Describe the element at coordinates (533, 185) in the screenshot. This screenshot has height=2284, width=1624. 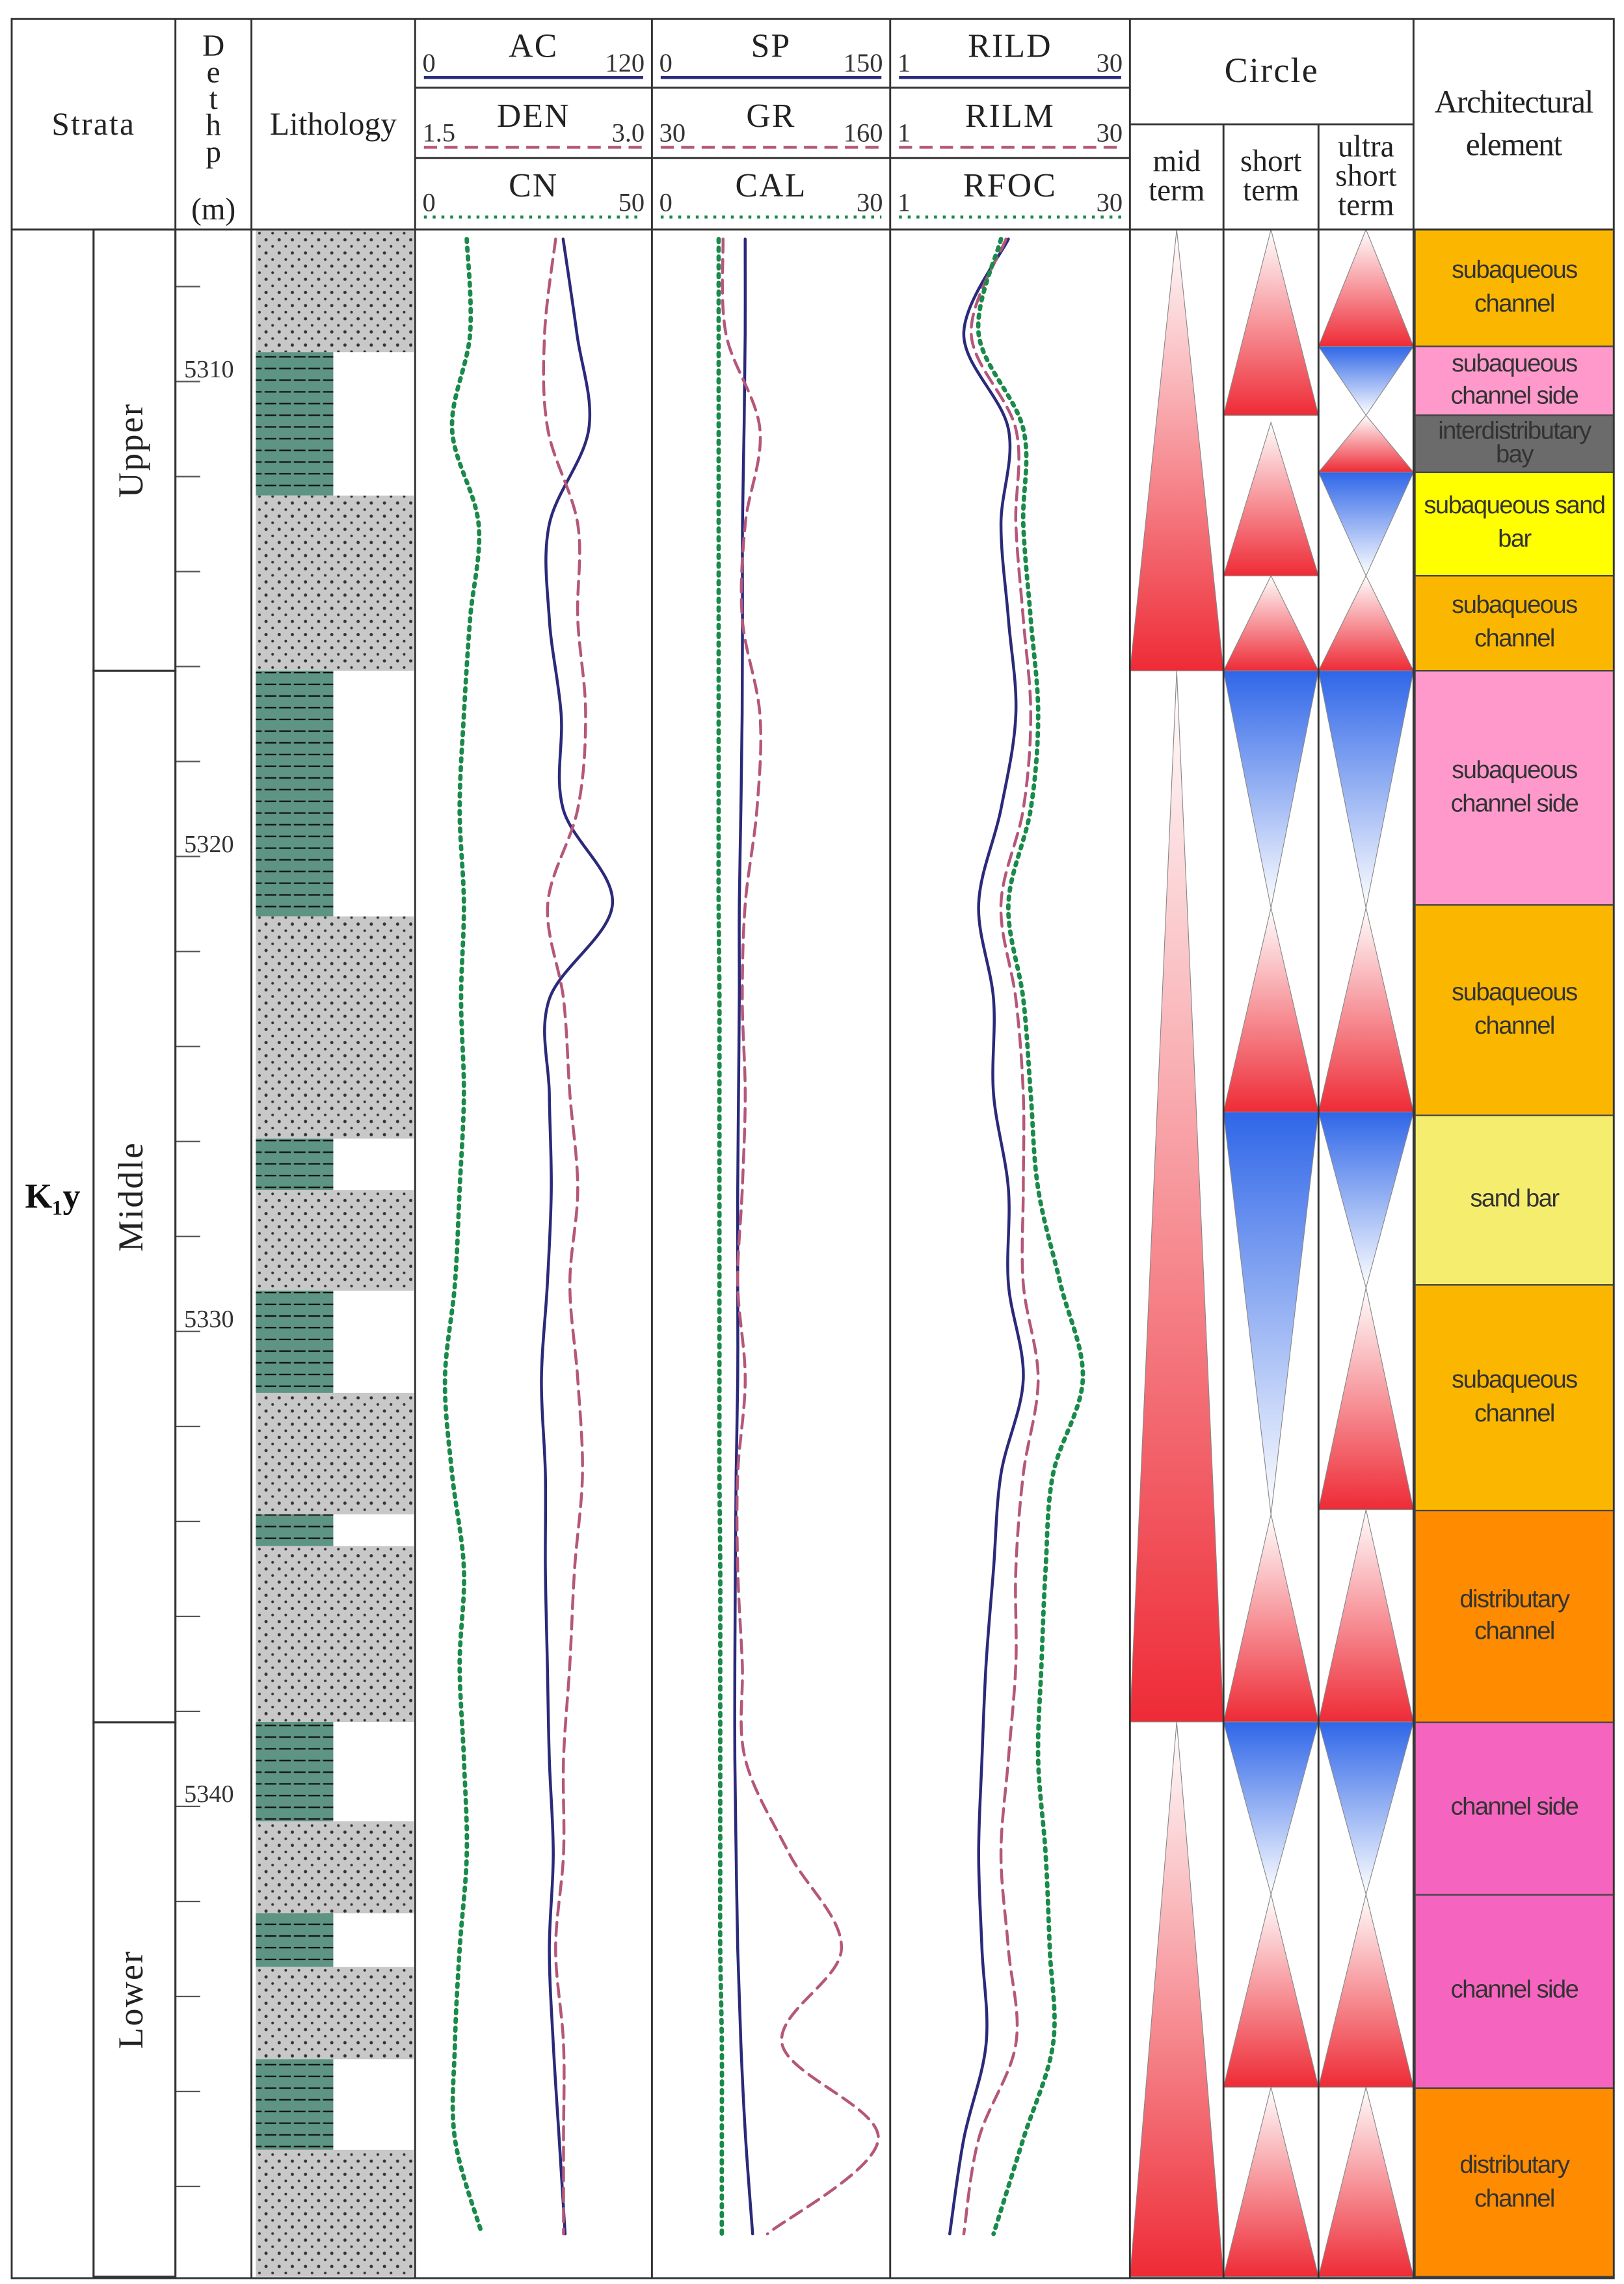
I see `curve-name: CN` at that location.